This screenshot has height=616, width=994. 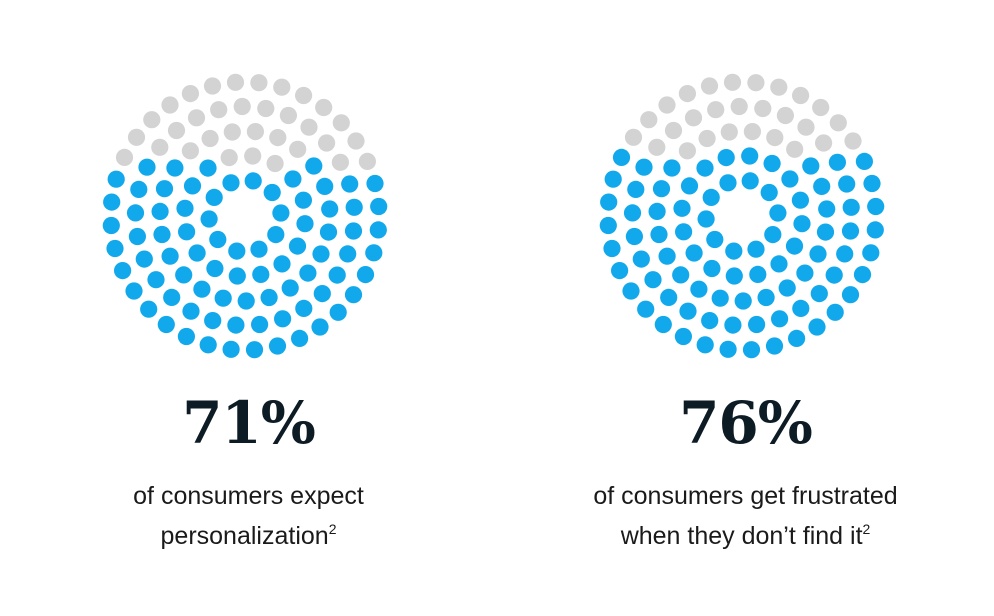 I want to click on stat-value-expect: 71%, so click(x=249, y=423).